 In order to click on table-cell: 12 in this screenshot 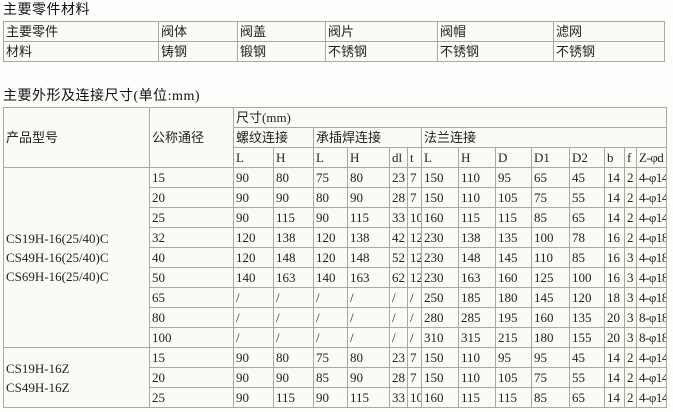, I will do `click(414, 277)`.